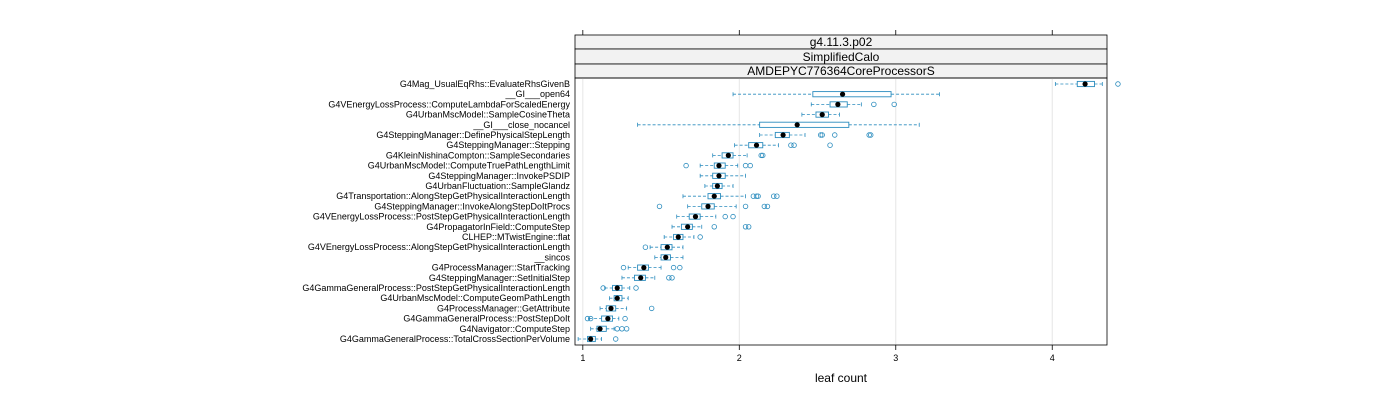  Describe the element at coordinates (600, 329) in the screenshot. I see `box-25-median` at that location.